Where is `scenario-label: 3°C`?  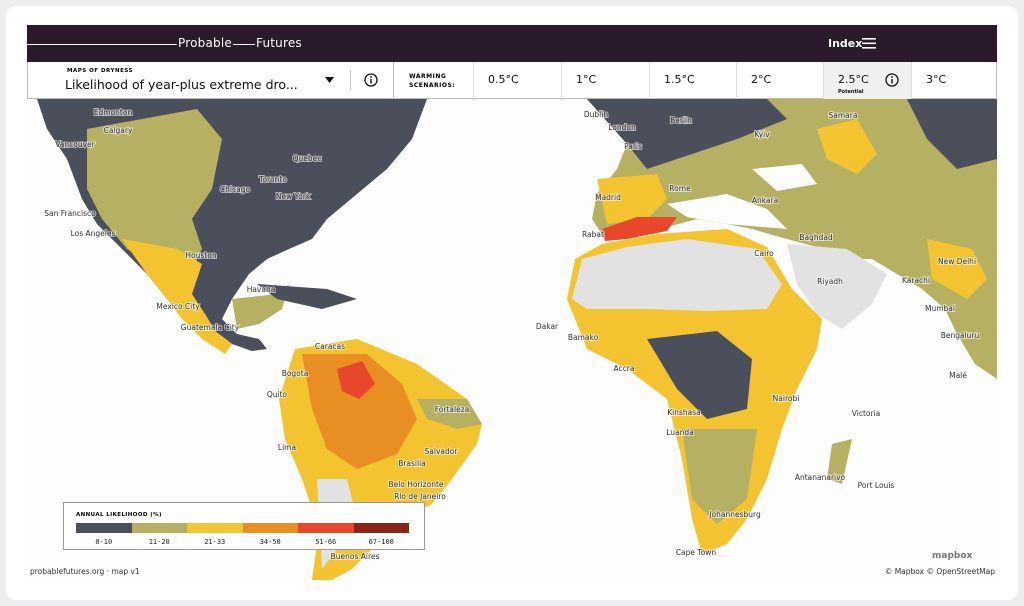 scenario-label: 3°C is located at coordinates (936, 79).